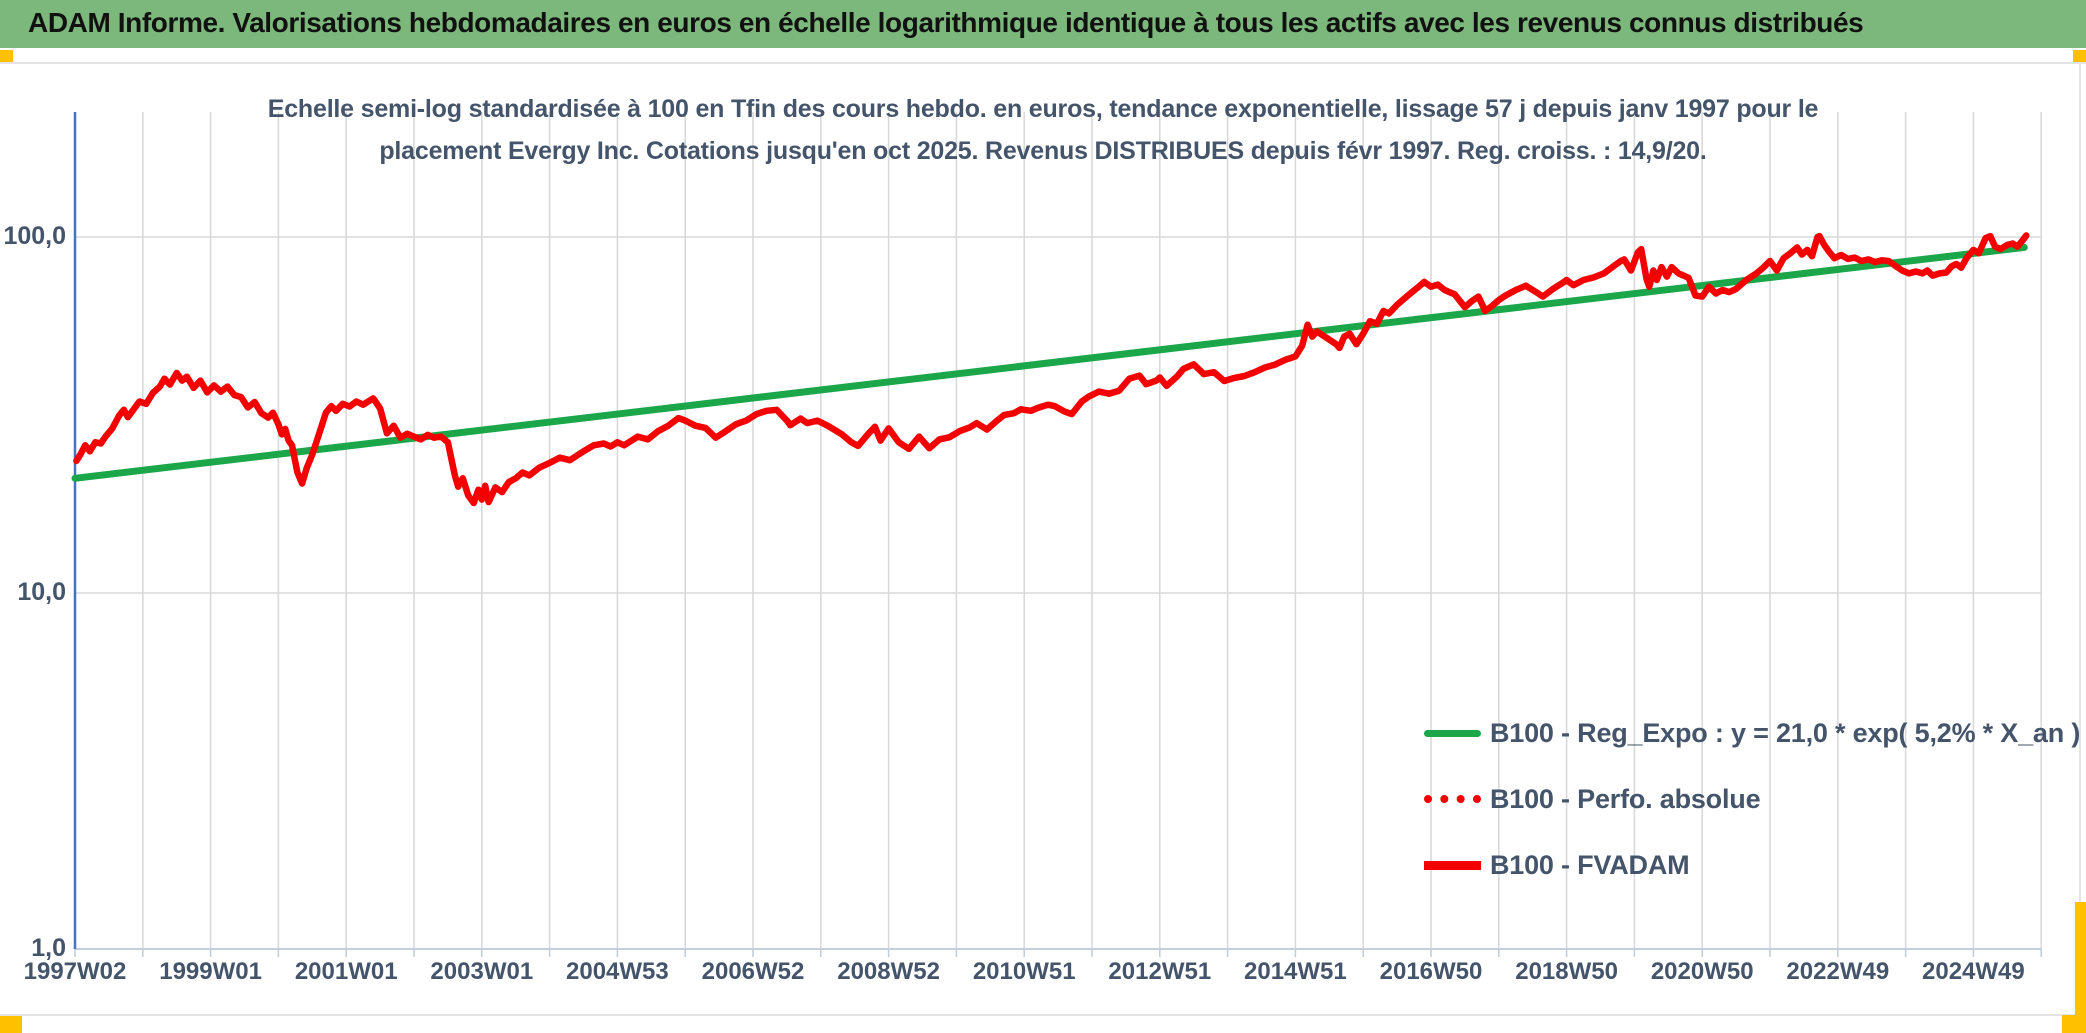 The width and height of the screenshot is (2086, 1033). I want to click on x-tick-label-2008W52: 2008W52, so click(888, 971).